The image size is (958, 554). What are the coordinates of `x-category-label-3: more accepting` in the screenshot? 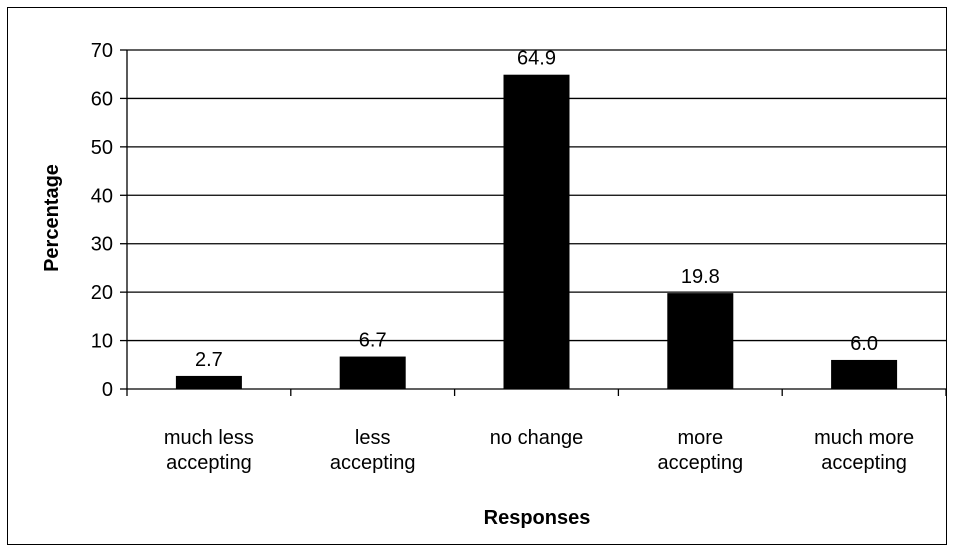 It's located at (700, 450).